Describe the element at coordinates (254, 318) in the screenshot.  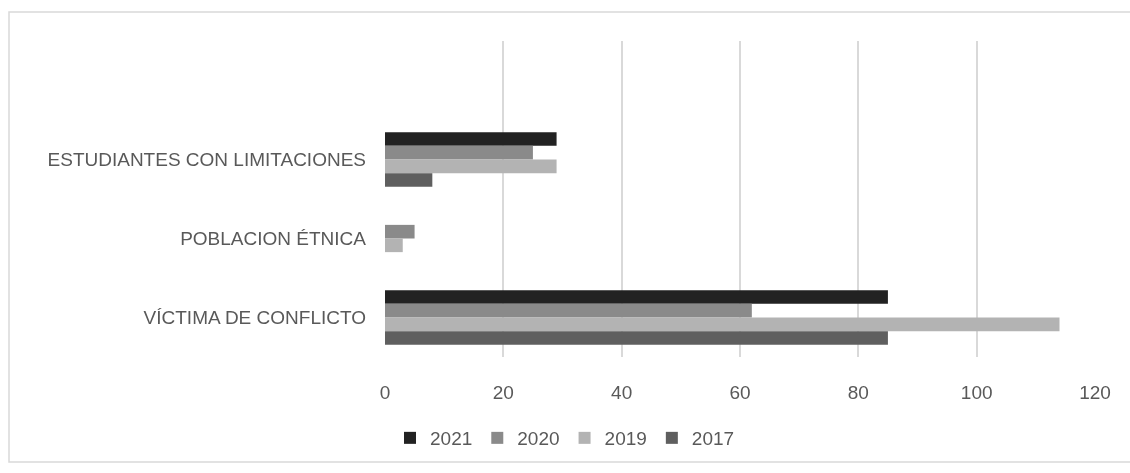
I see `y-tick-label: VÍCTIMA DE CONFLICTO` at that location.